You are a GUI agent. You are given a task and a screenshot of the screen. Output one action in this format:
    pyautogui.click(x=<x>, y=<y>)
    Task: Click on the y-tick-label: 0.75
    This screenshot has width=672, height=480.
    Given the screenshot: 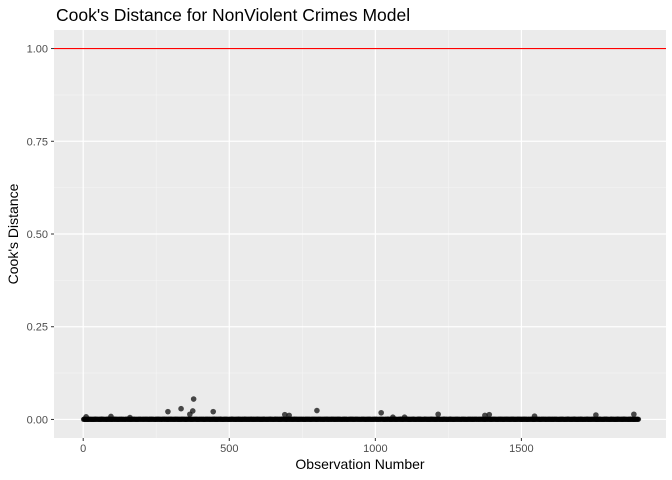 What is the action you would take?
    pyautogui.click(x=37, y=142)
    